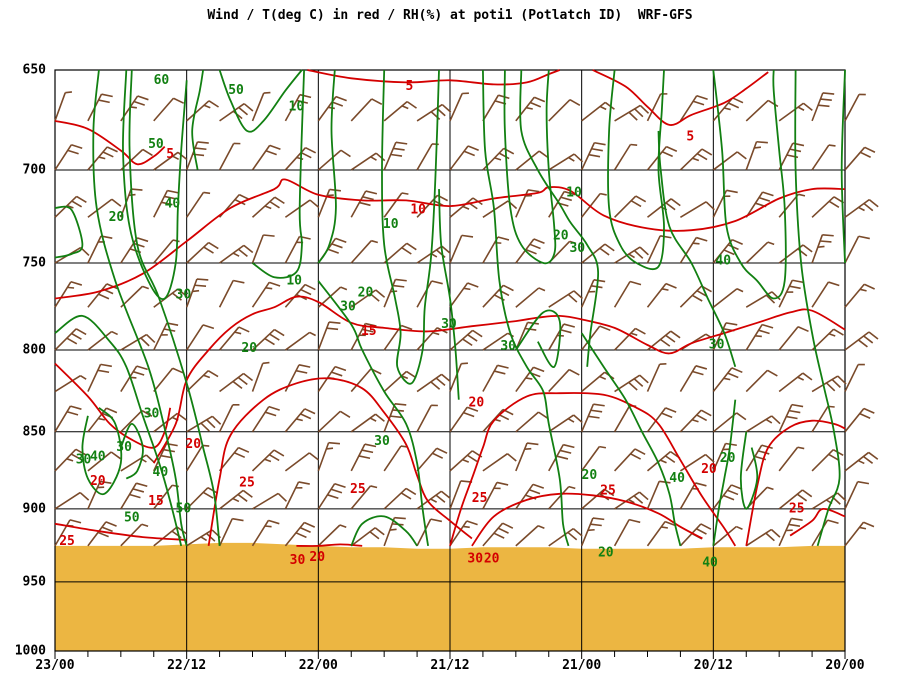 This screenshot has height=700, width=900. Describe the element at coordinates (382, 441) in the screenshot. I see `rh-label: 30` at that location.